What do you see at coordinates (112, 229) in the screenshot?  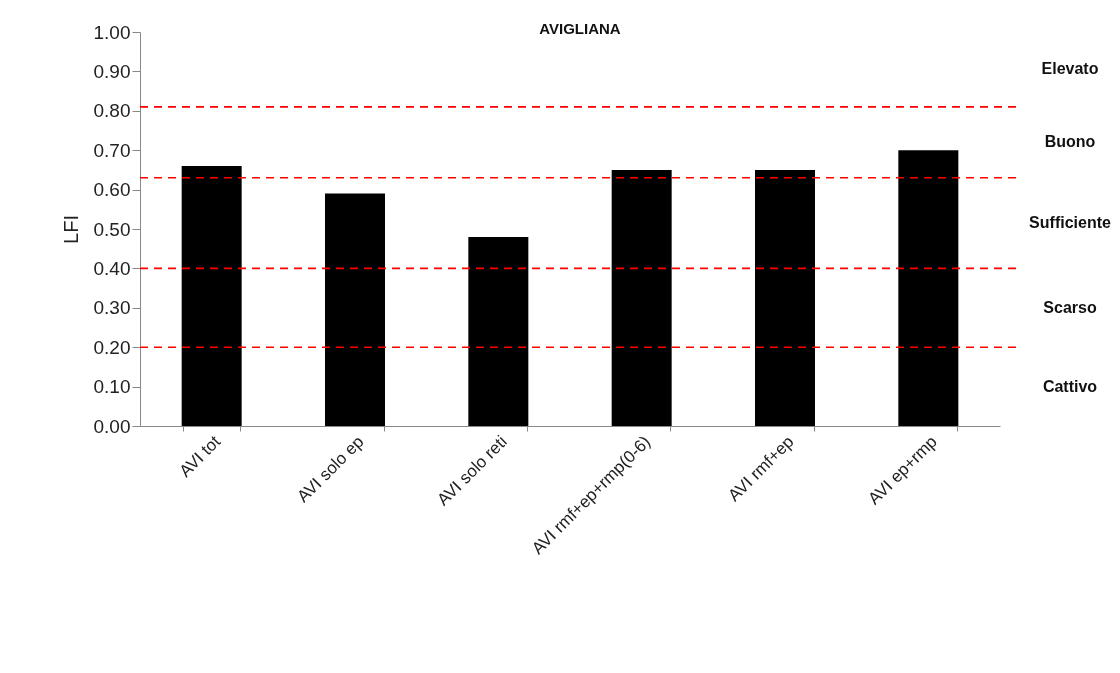 I see `y-tick-label: 0.50` at bounding box center [112, 229].